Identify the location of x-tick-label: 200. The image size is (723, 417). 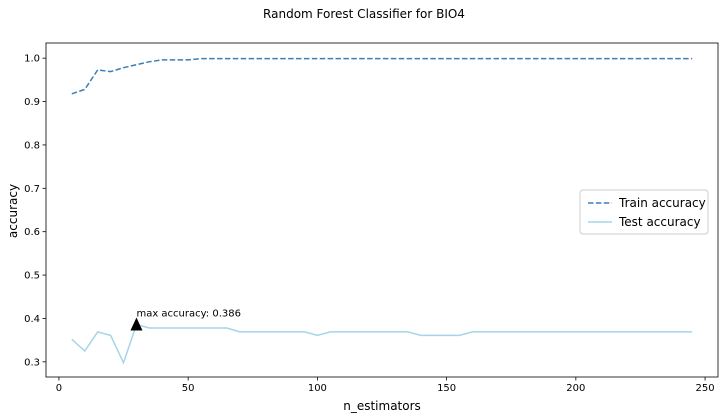
(575, 388).